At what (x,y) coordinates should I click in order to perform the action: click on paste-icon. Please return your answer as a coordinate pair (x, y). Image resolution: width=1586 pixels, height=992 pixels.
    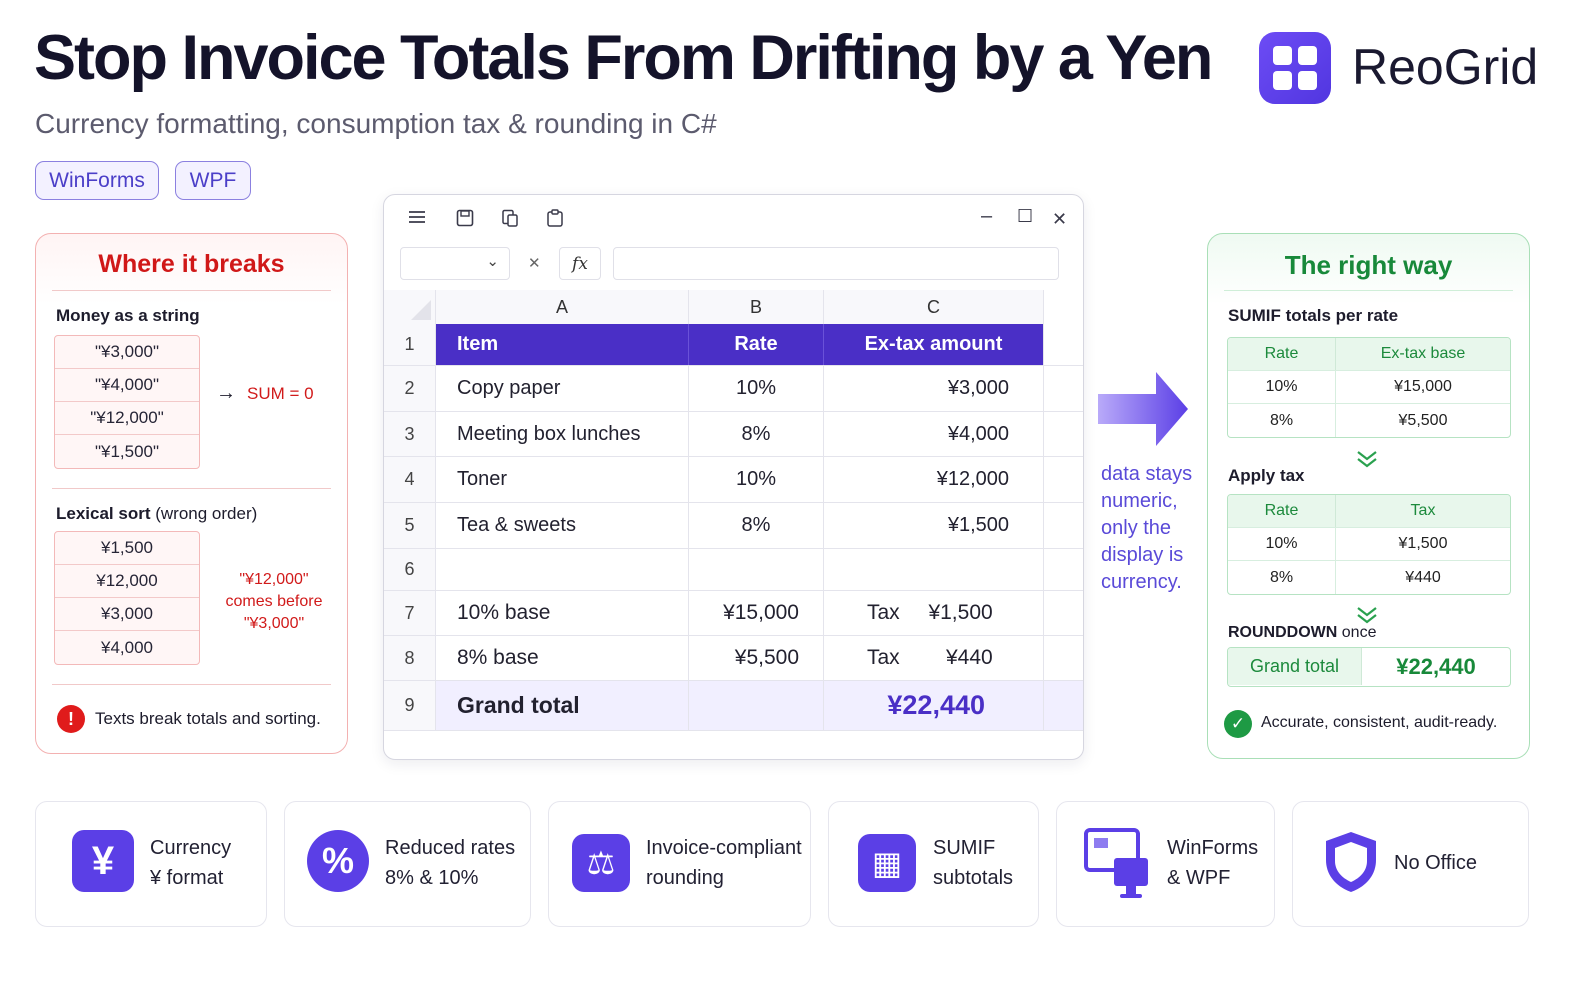
    Looking at the image, I should click on (555, 220).